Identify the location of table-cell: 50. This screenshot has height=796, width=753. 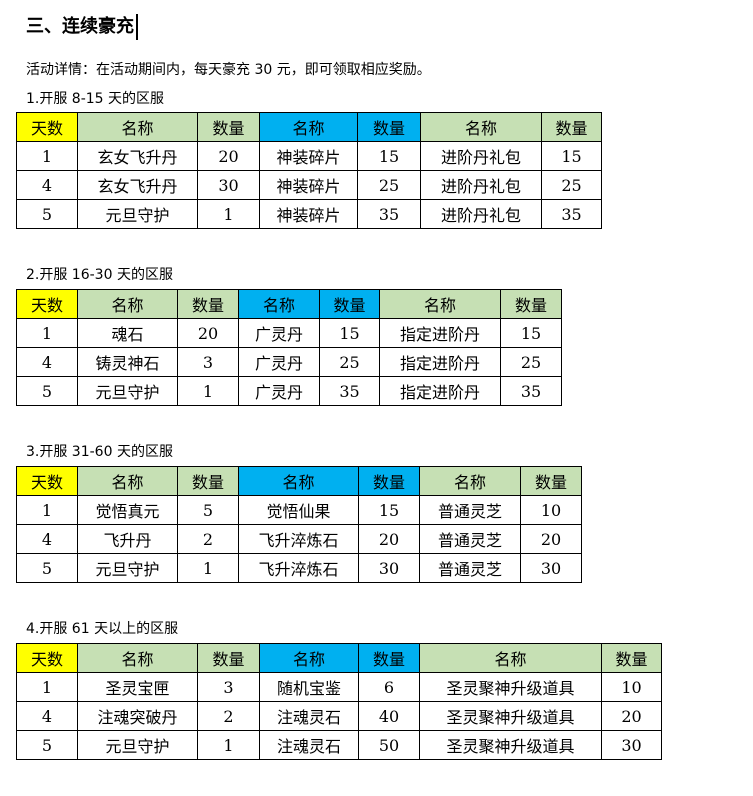
(389, 745).